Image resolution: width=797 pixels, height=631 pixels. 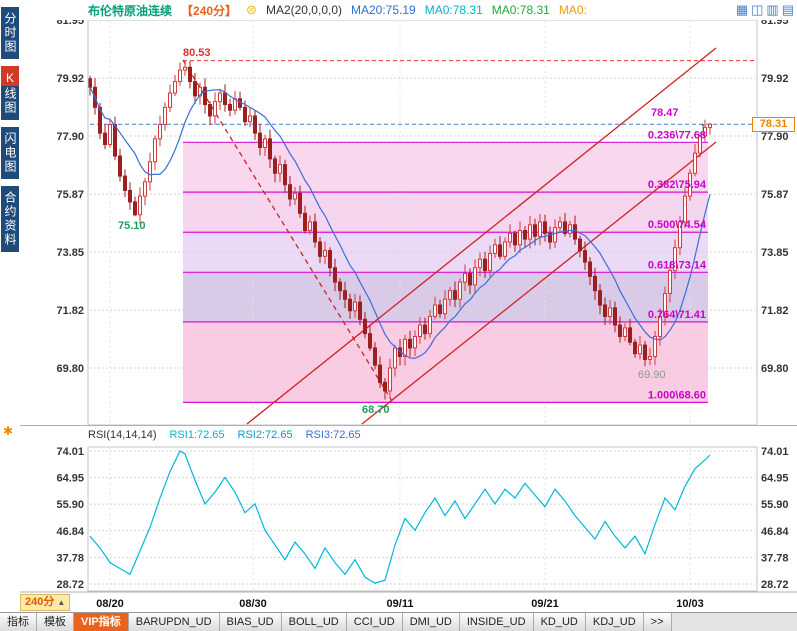 What do you see at coordinates (10, 153) in the screenshot?
I see `sidebar-tab-lightning-chart: 闪电图` at bounding box center [10, 153].